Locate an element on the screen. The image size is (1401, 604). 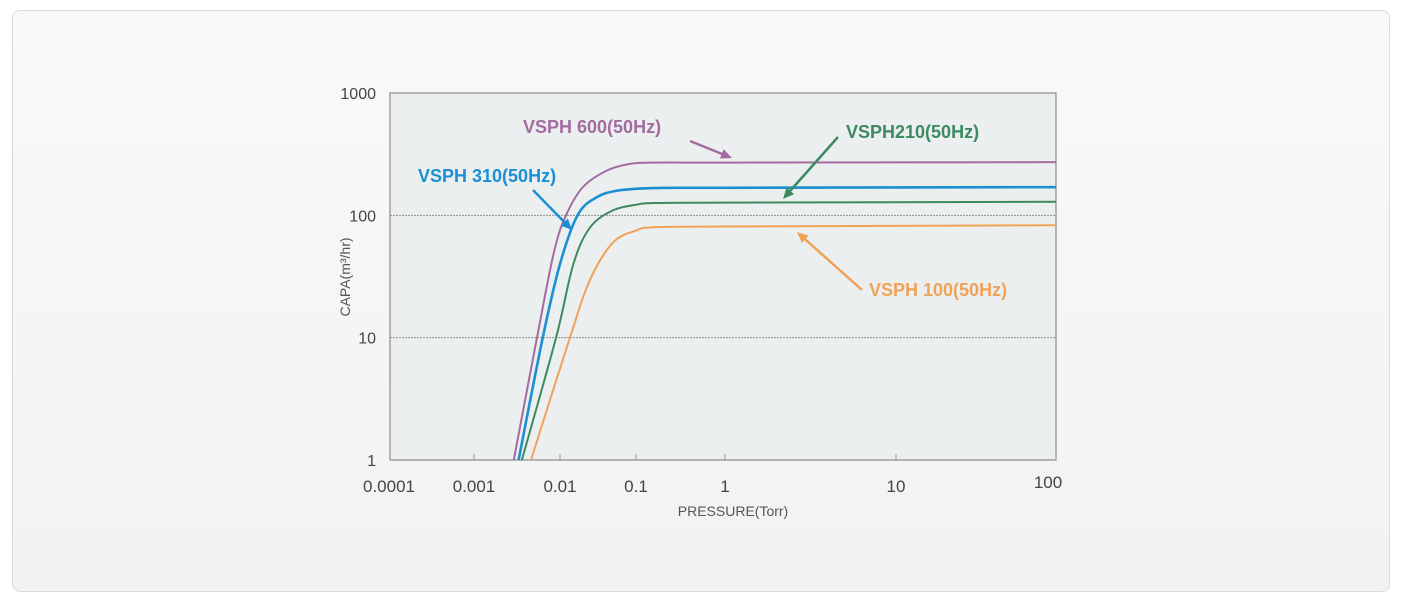
x-tick-label: 100 is located at coordinates (1048, 482).